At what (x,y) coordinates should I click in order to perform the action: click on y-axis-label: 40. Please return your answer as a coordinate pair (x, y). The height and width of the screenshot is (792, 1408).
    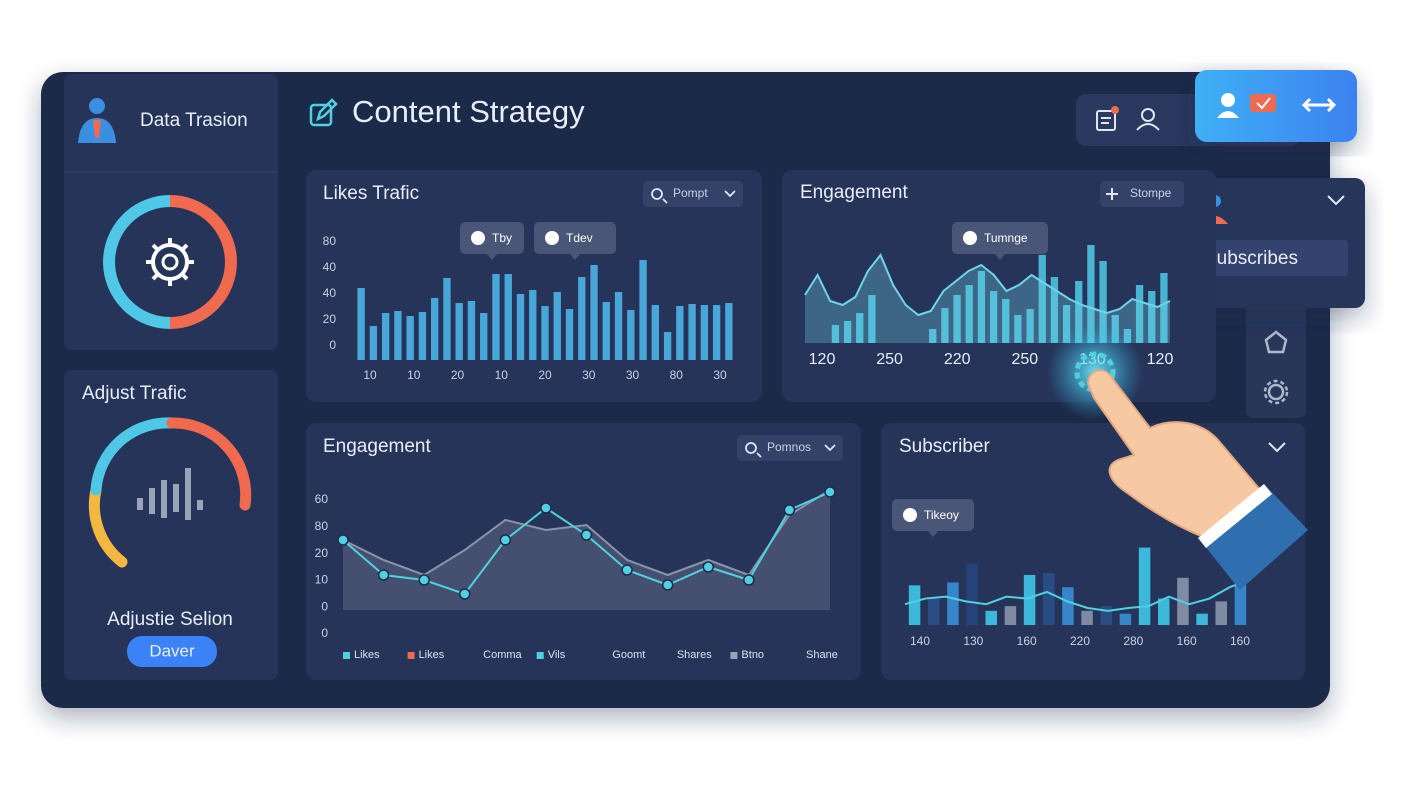
    Looking at the image, I should click on (330, 293).